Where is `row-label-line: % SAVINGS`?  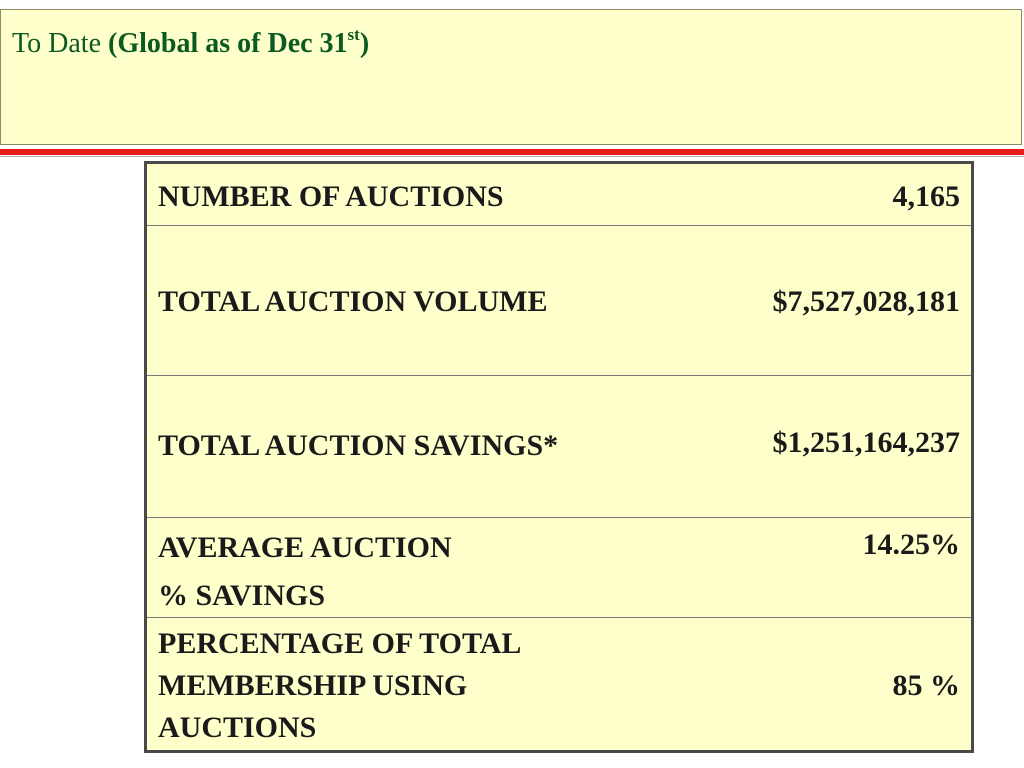 row-label-line: % SAVINGS is located at coordinates (242, 595).